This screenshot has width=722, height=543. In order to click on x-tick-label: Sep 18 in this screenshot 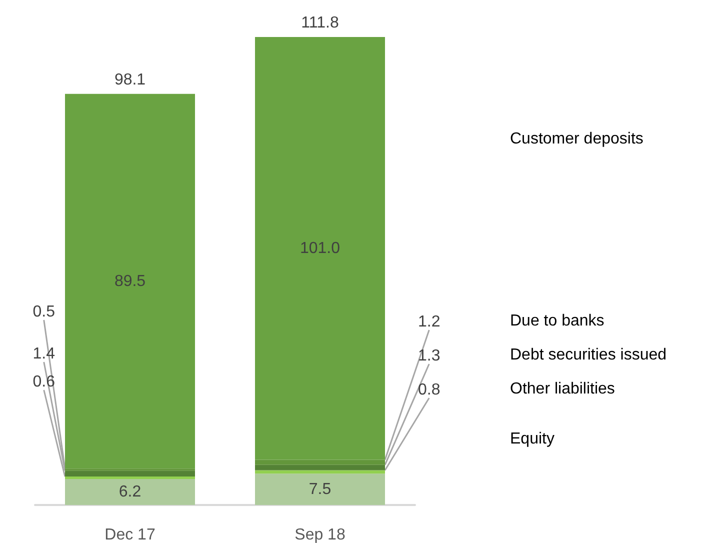, I will do `click(320, 534)`.